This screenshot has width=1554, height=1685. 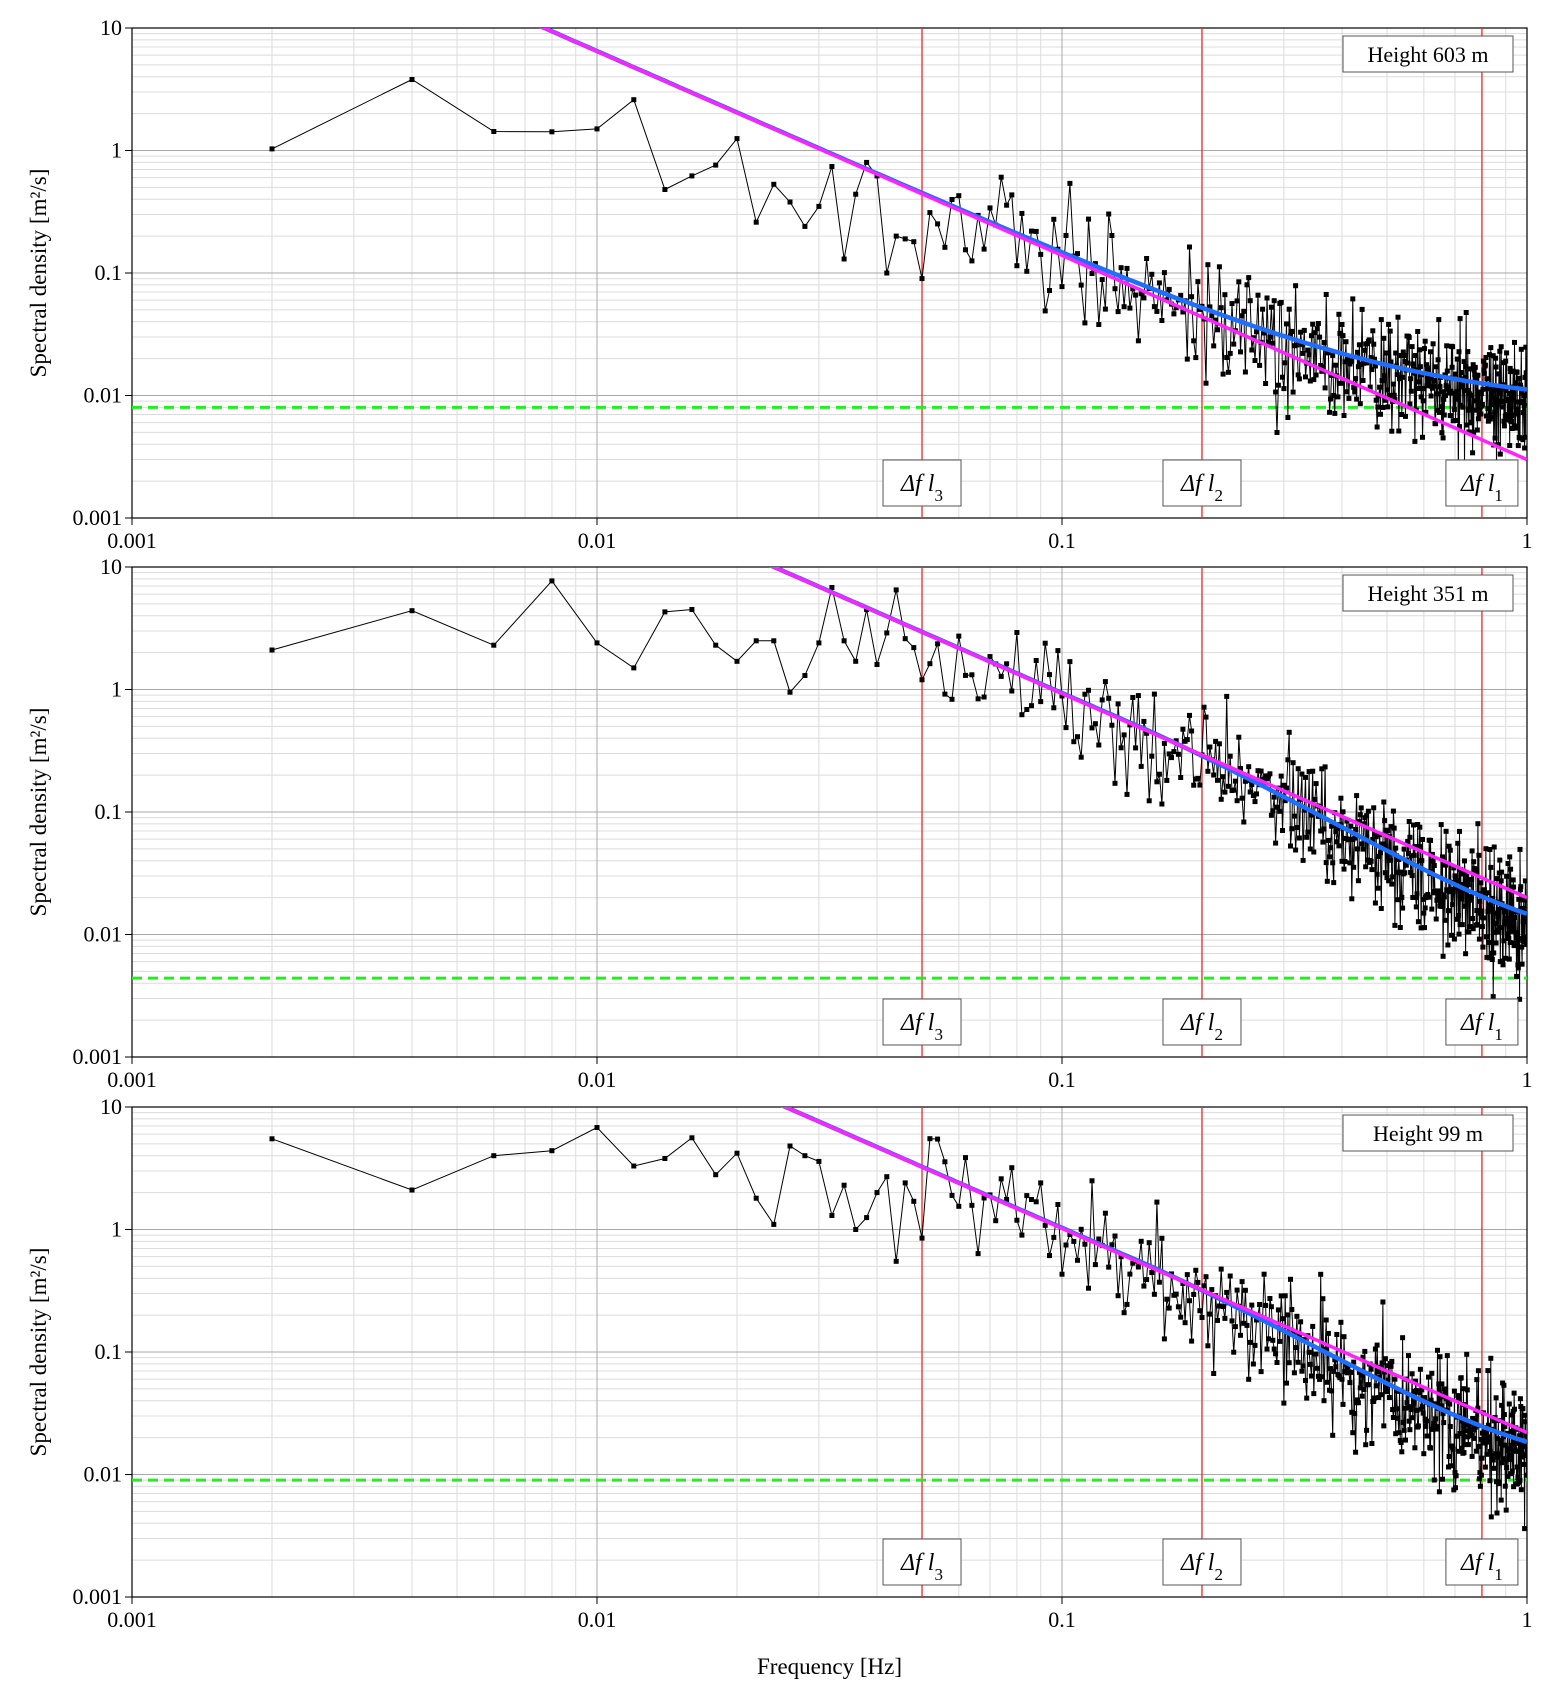 I want to click on reference-label-subscript: 3, so click(x=938, y=1034).